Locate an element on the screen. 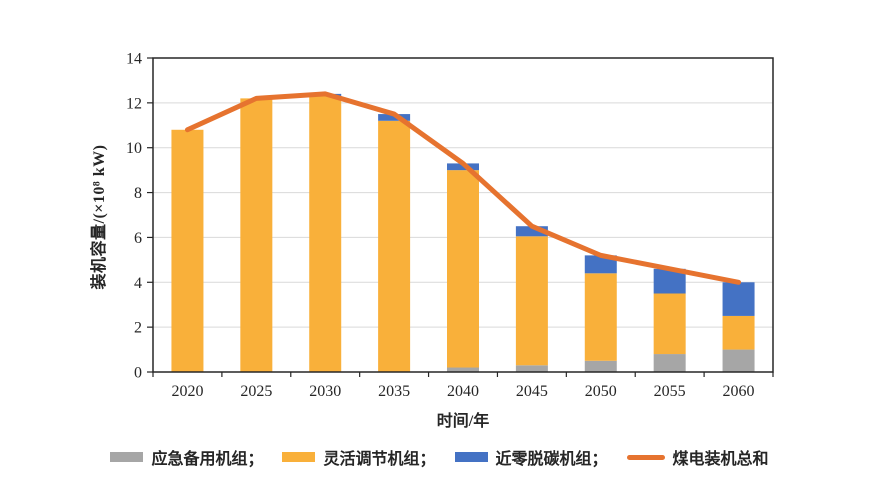 This screenshot has height=501, width=879. y-axis-title: 装机容量/(×10⁸ kW) is located at coordinates (99, 217).